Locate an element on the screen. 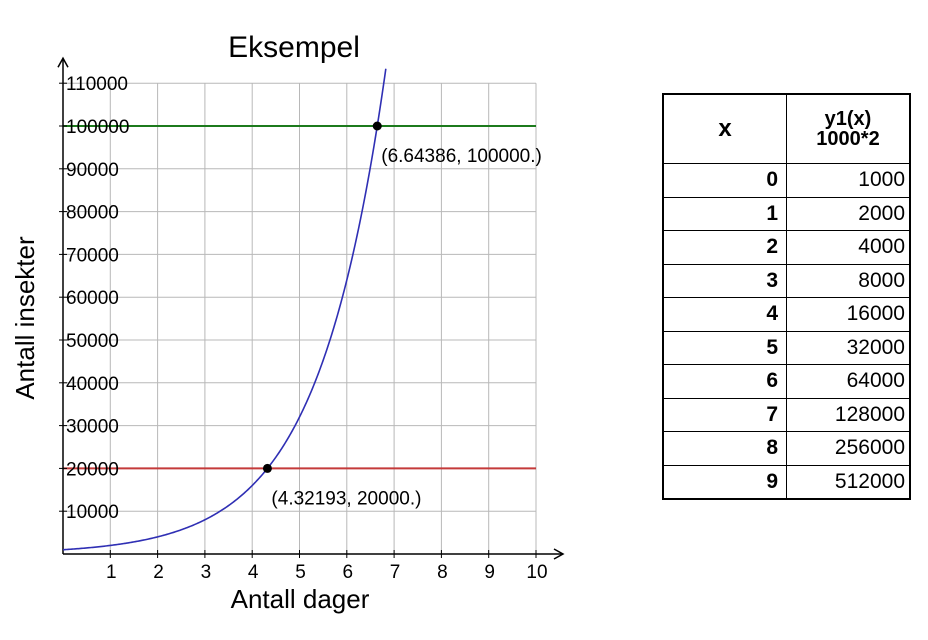  y-tick-label: 20000 is located at coordinates (92, 469).